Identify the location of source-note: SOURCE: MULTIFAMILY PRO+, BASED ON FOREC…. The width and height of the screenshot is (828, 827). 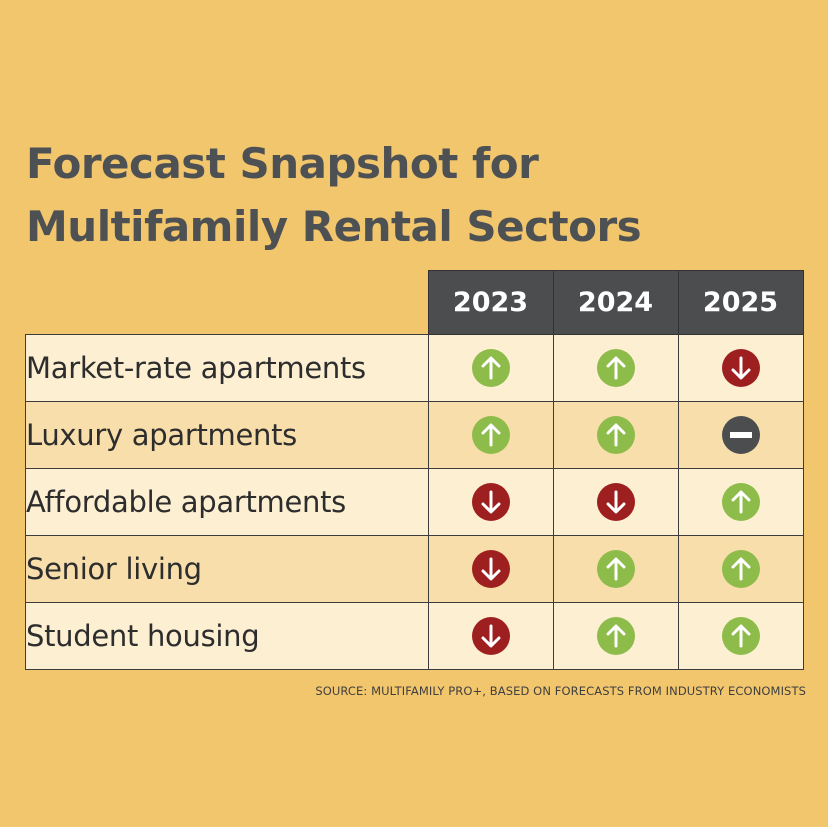
(560, 691).